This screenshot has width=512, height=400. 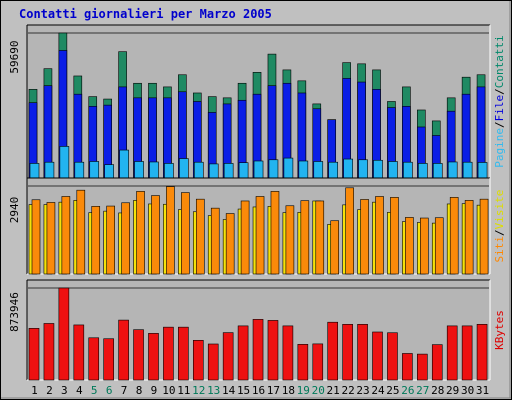 What do you see at coordinates (333, 390) in the screenshot?
I see `x-tick-label-day-21: 21` at bounding box center [333, 390].